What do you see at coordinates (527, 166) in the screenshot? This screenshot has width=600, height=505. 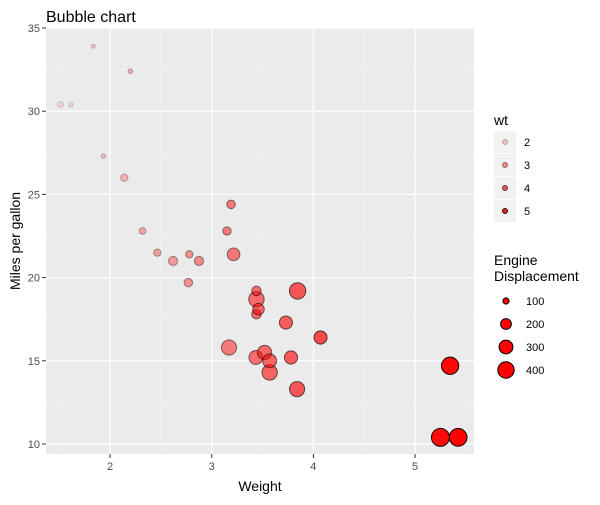 I see `legend-wt-label: 3` at bounding box center [527, 166].